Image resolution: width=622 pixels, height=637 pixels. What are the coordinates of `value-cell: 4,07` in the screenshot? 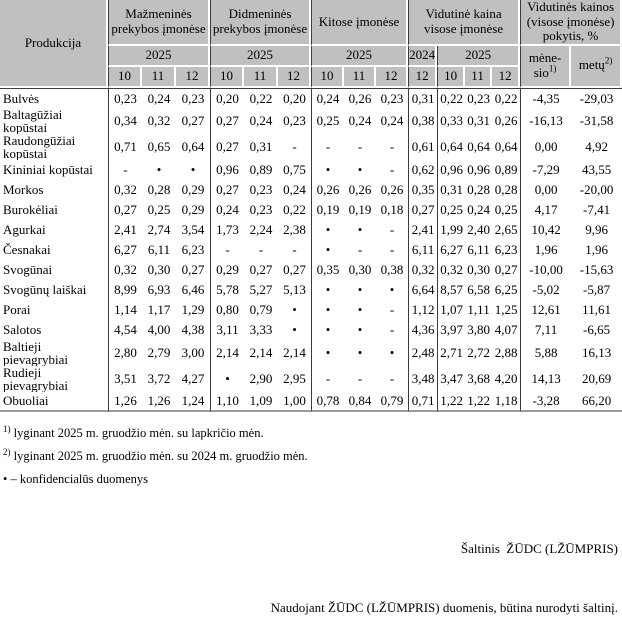 It's located at (506, 329).